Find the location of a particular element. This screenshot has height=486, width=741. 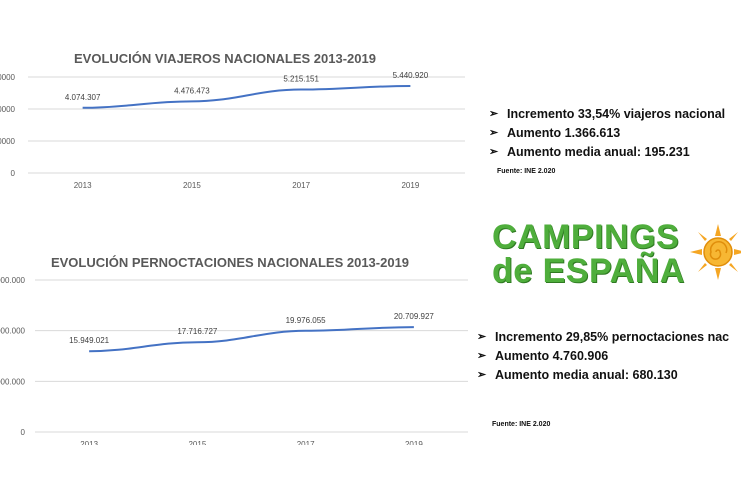

data-label: 15.949.021 is located at coordinates (89, 340).